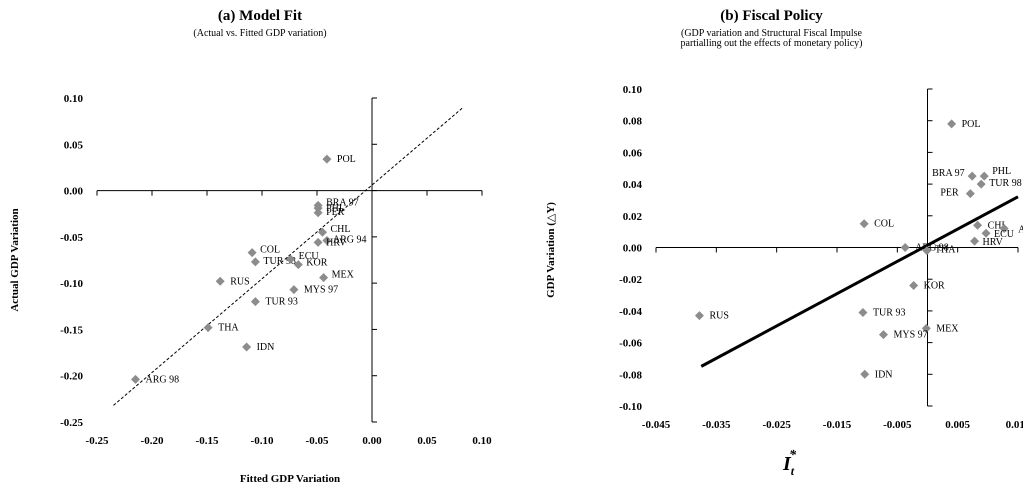  What do you see at coordinates (15, 259) in the screenshot?
I see `y-axis-label: Actual GDP Variation` at bounding box center [15, 259].